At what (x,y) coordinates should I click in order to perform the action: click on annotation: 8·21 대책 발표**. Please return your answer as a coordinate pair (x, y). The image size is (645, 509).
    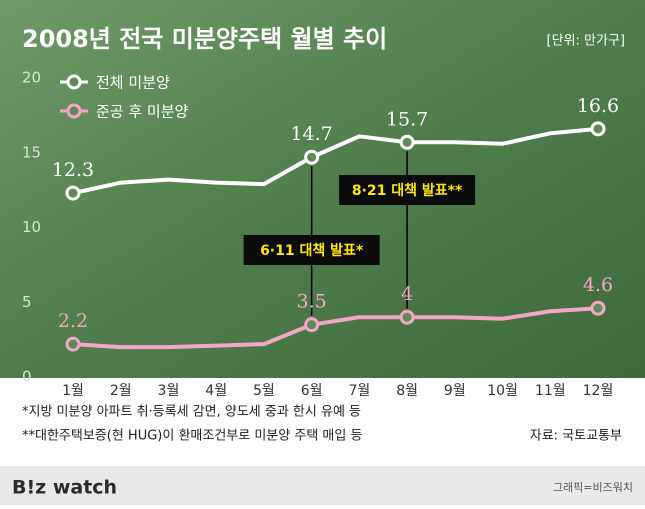
    Looking at the image, I should click on (407, 190).